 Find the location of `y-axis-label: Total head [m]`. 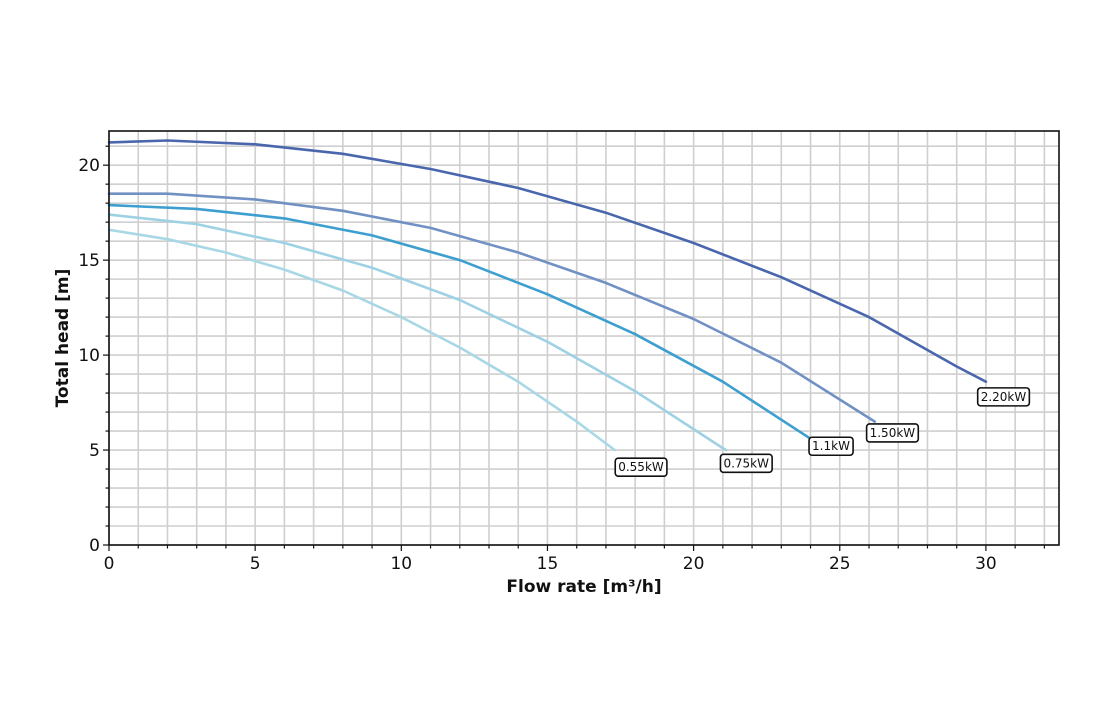

y-axis-label: Total head [m] is located at coordinates (63, 338).